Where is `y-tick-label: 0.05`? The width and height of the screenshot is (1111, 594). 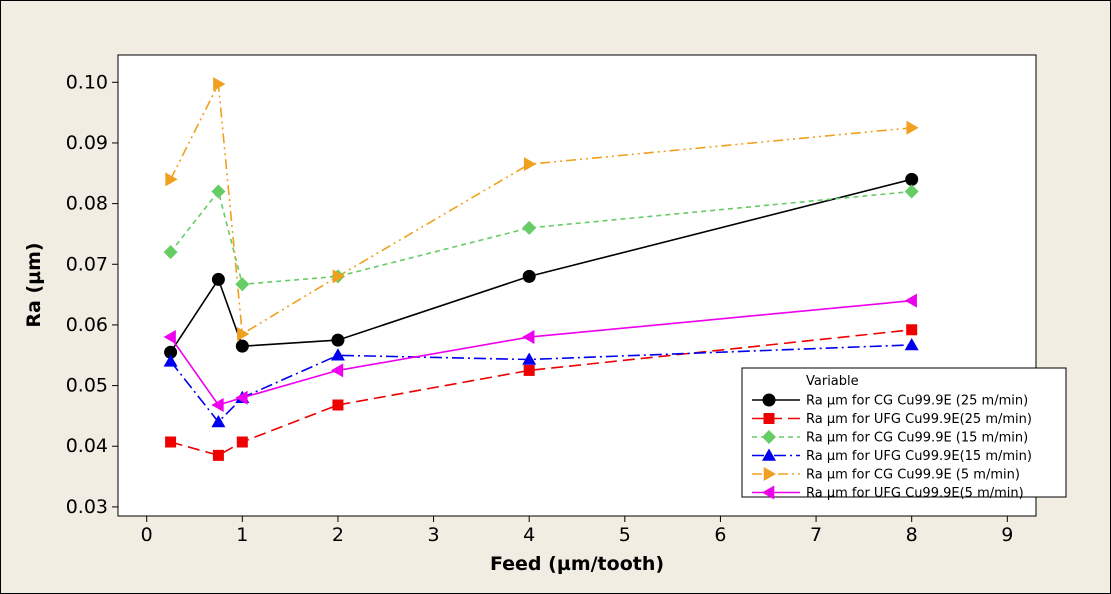 y-tick-label: 0.05 is located at coordinates (87, 386).